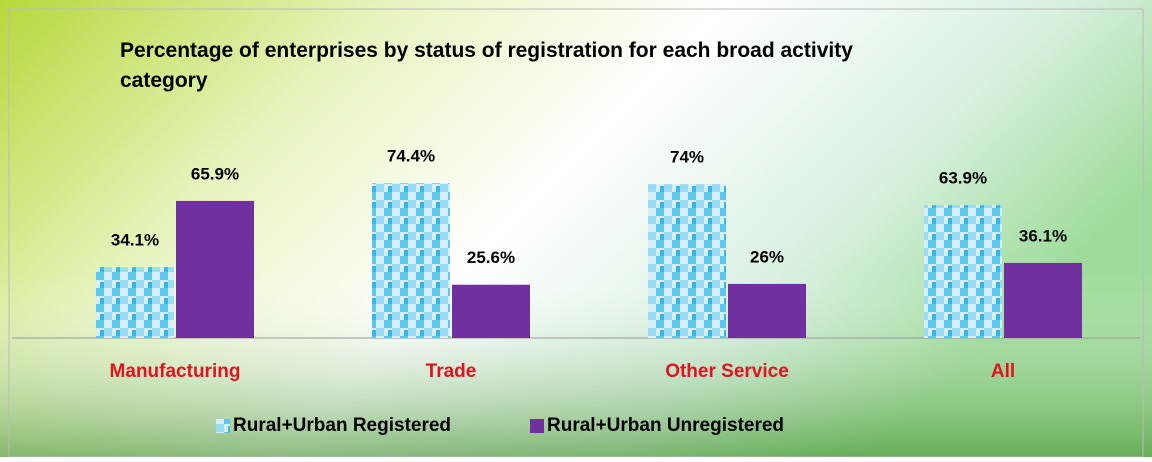 This screenshot has width=1152, height=462. Describe the element at coordinates (767, 256) in the screenshot. I see `value-label: 26%` at that location.